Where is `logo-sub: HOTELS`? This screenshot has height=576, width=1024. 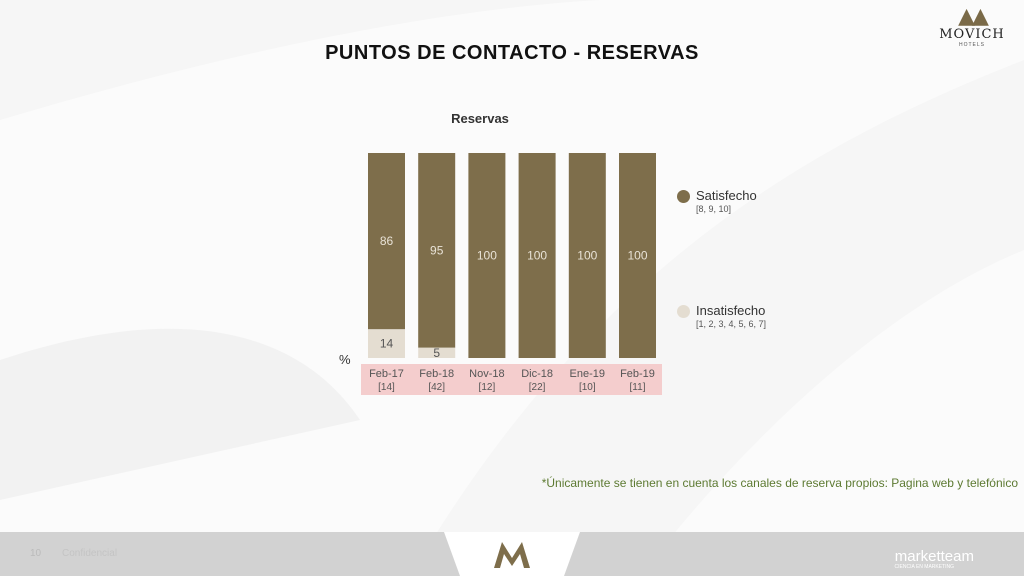
logo-sub: HOTELS is located at coordinates (971, 45).